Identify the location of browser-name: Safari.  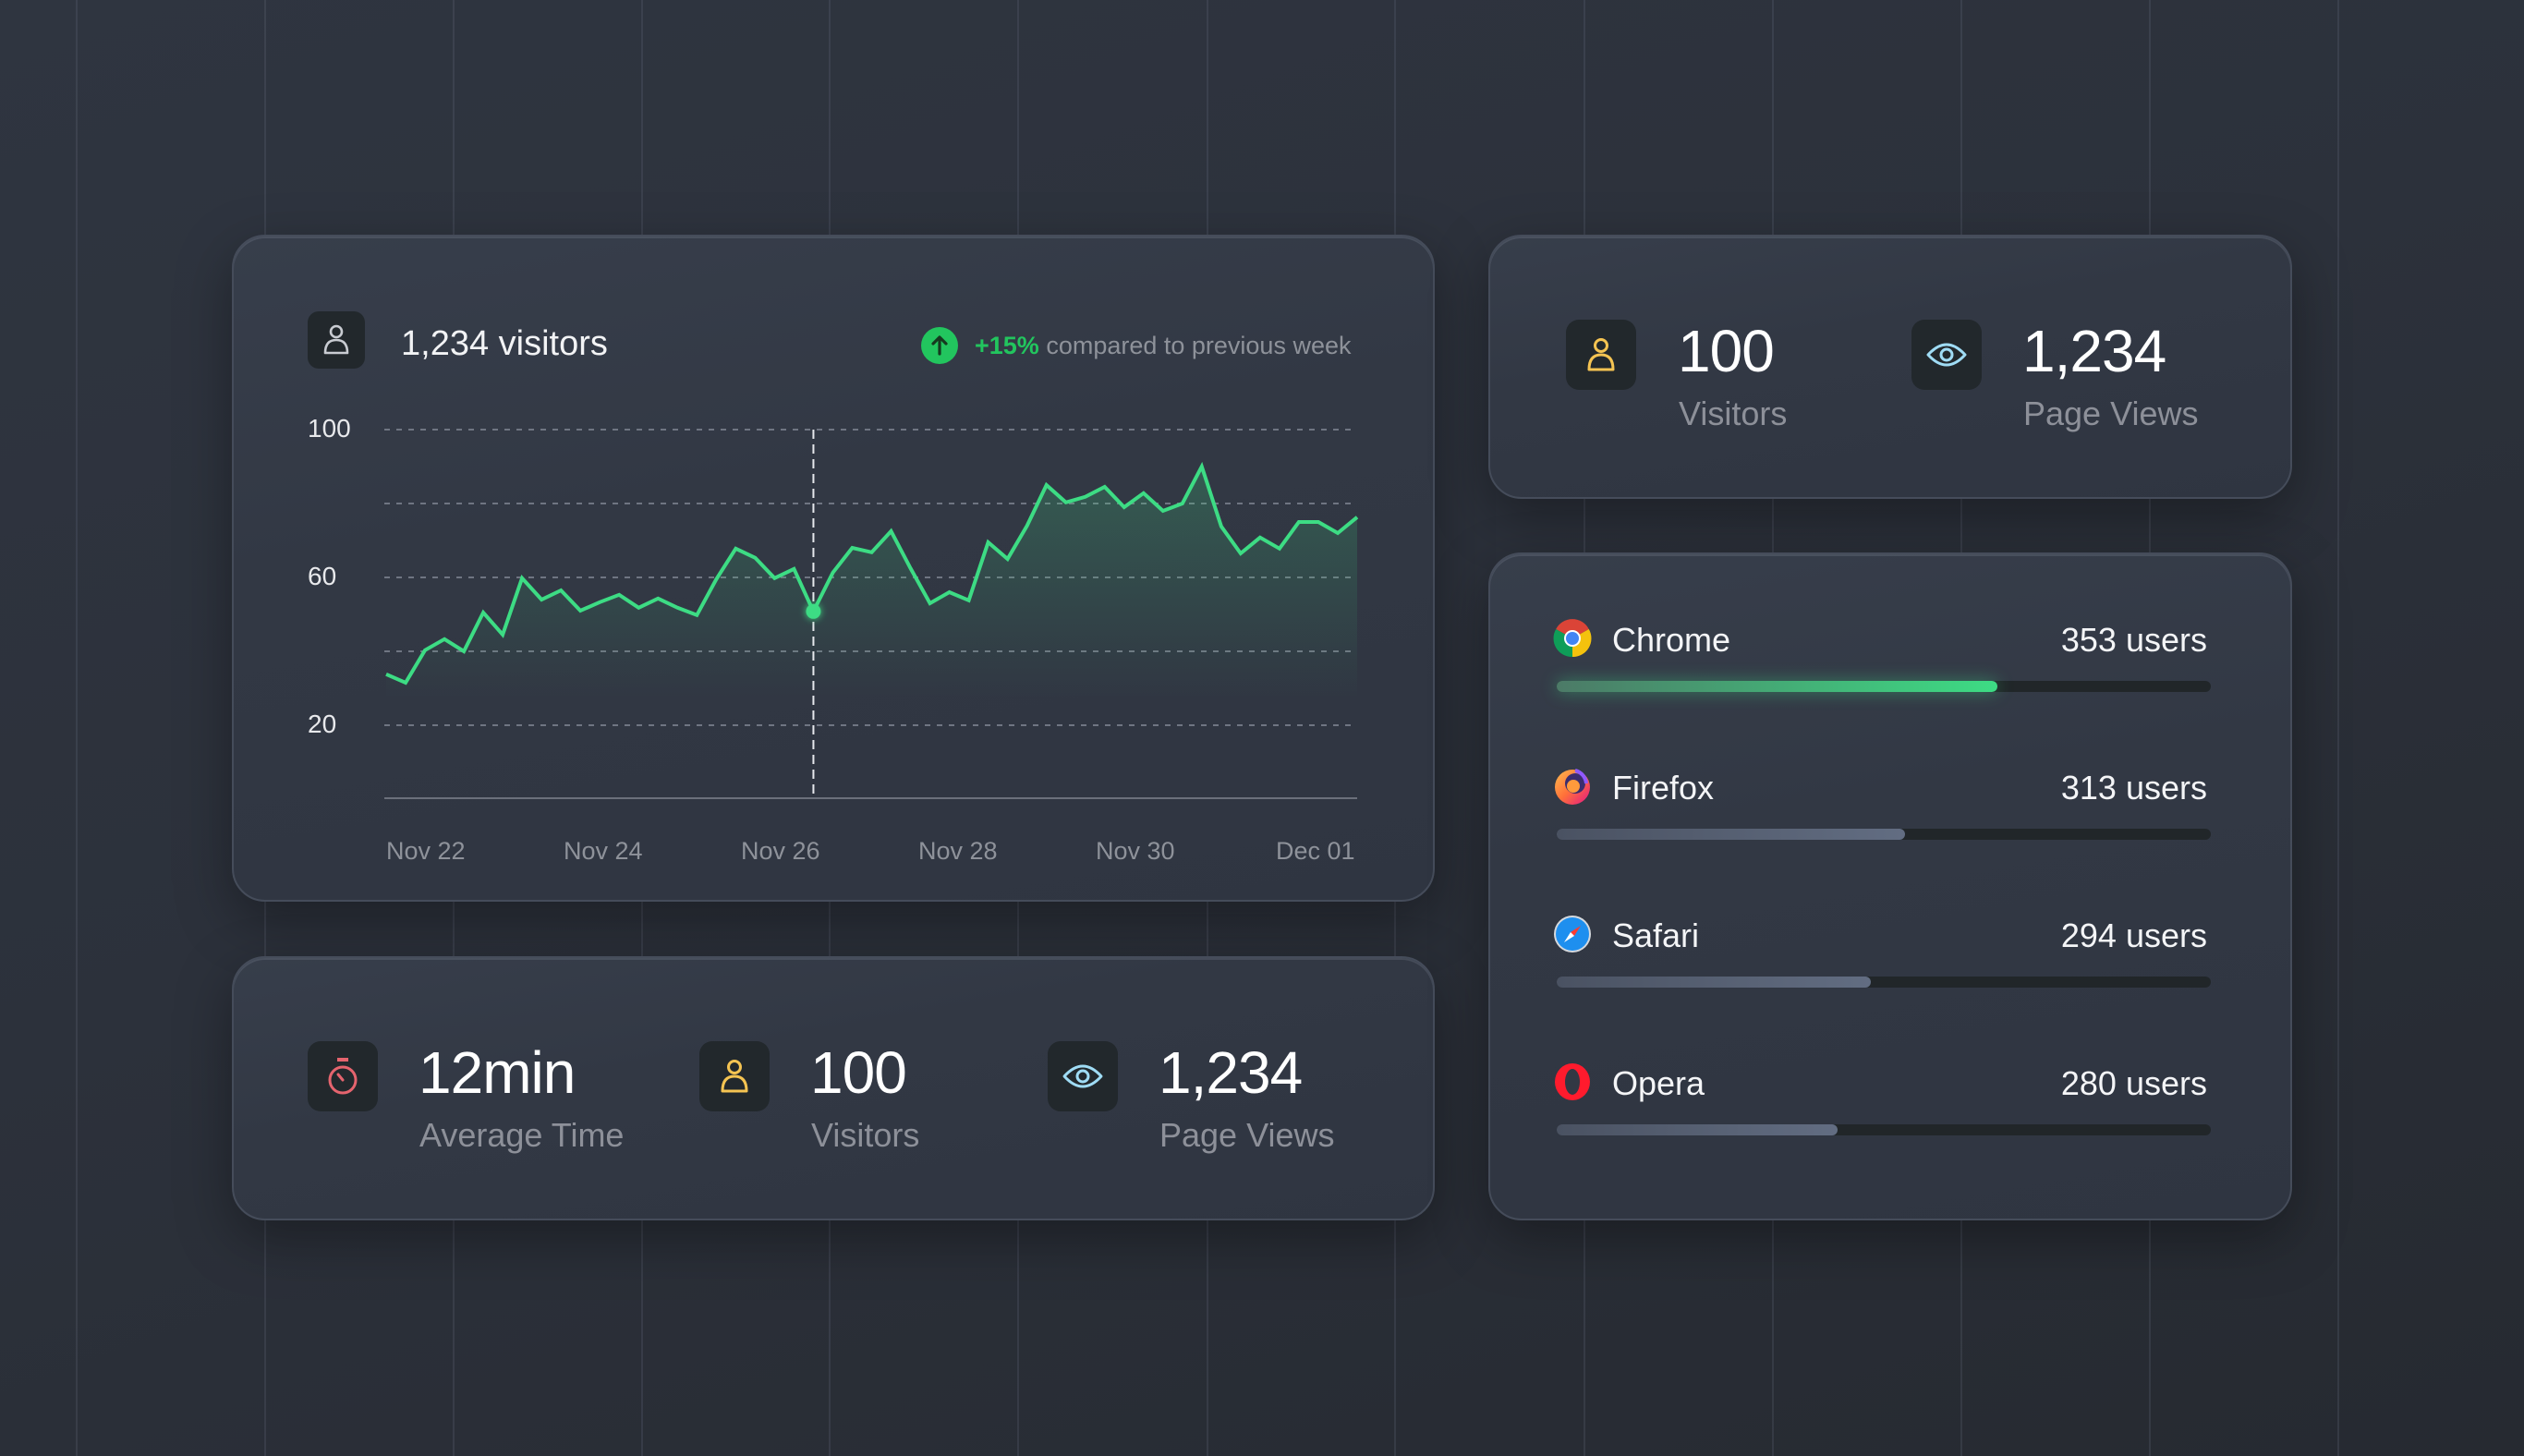
(1656, 935).